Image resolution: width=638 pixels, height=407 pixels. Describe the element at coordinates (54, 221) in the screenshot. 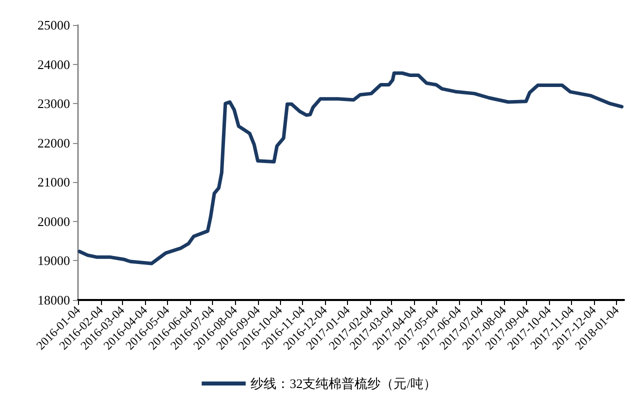

I see `y-tick-label: 20000` at that location.